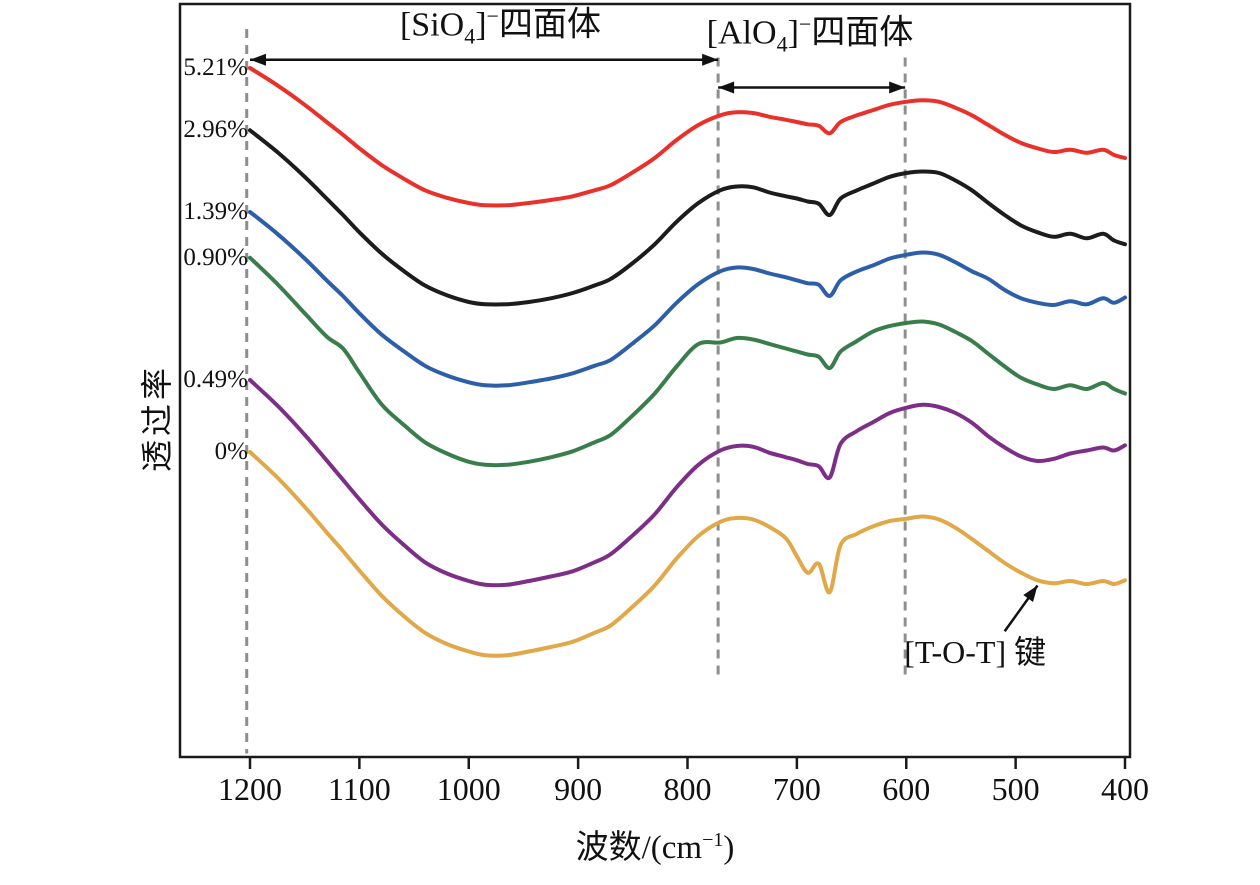 Image resolution: width=1260 pixels, height=885 pixels. I want to click on spectrum-curve-1.39%, so click(687, 299).